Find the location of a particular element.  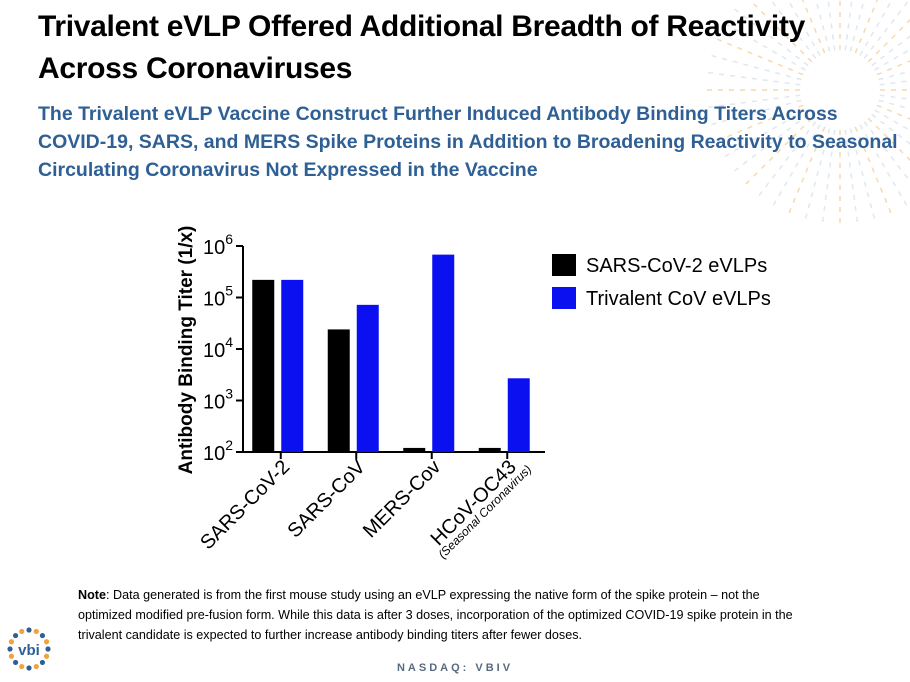

logo-text: vbi is located at coordinates (29, 650).